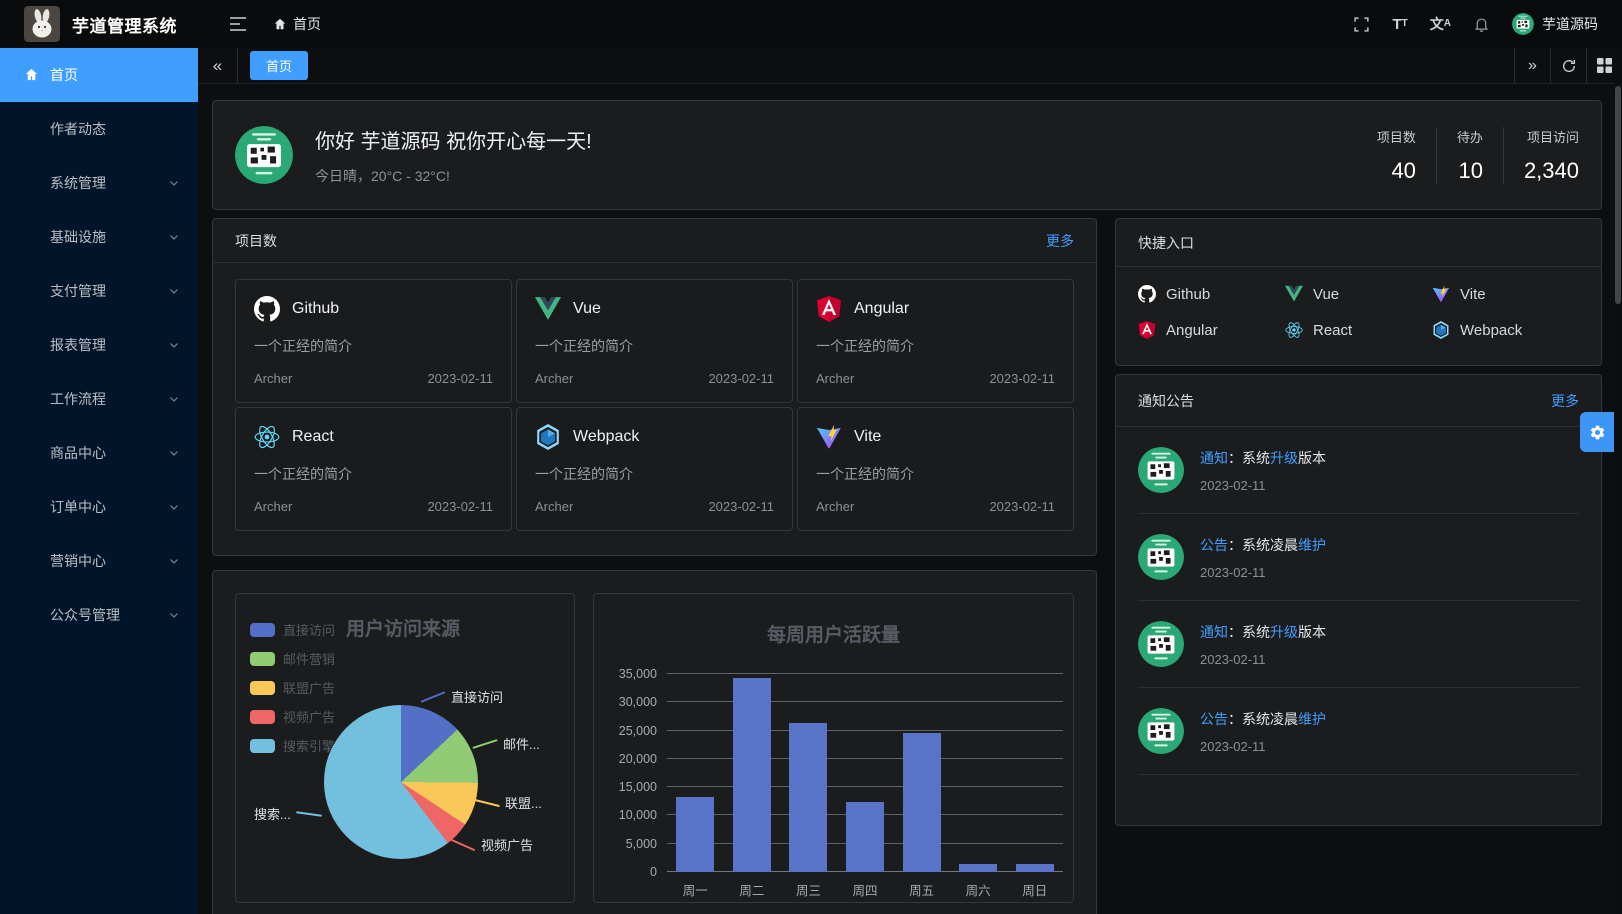  I want to click on shortcut-github: Github, so click(1211, 294).